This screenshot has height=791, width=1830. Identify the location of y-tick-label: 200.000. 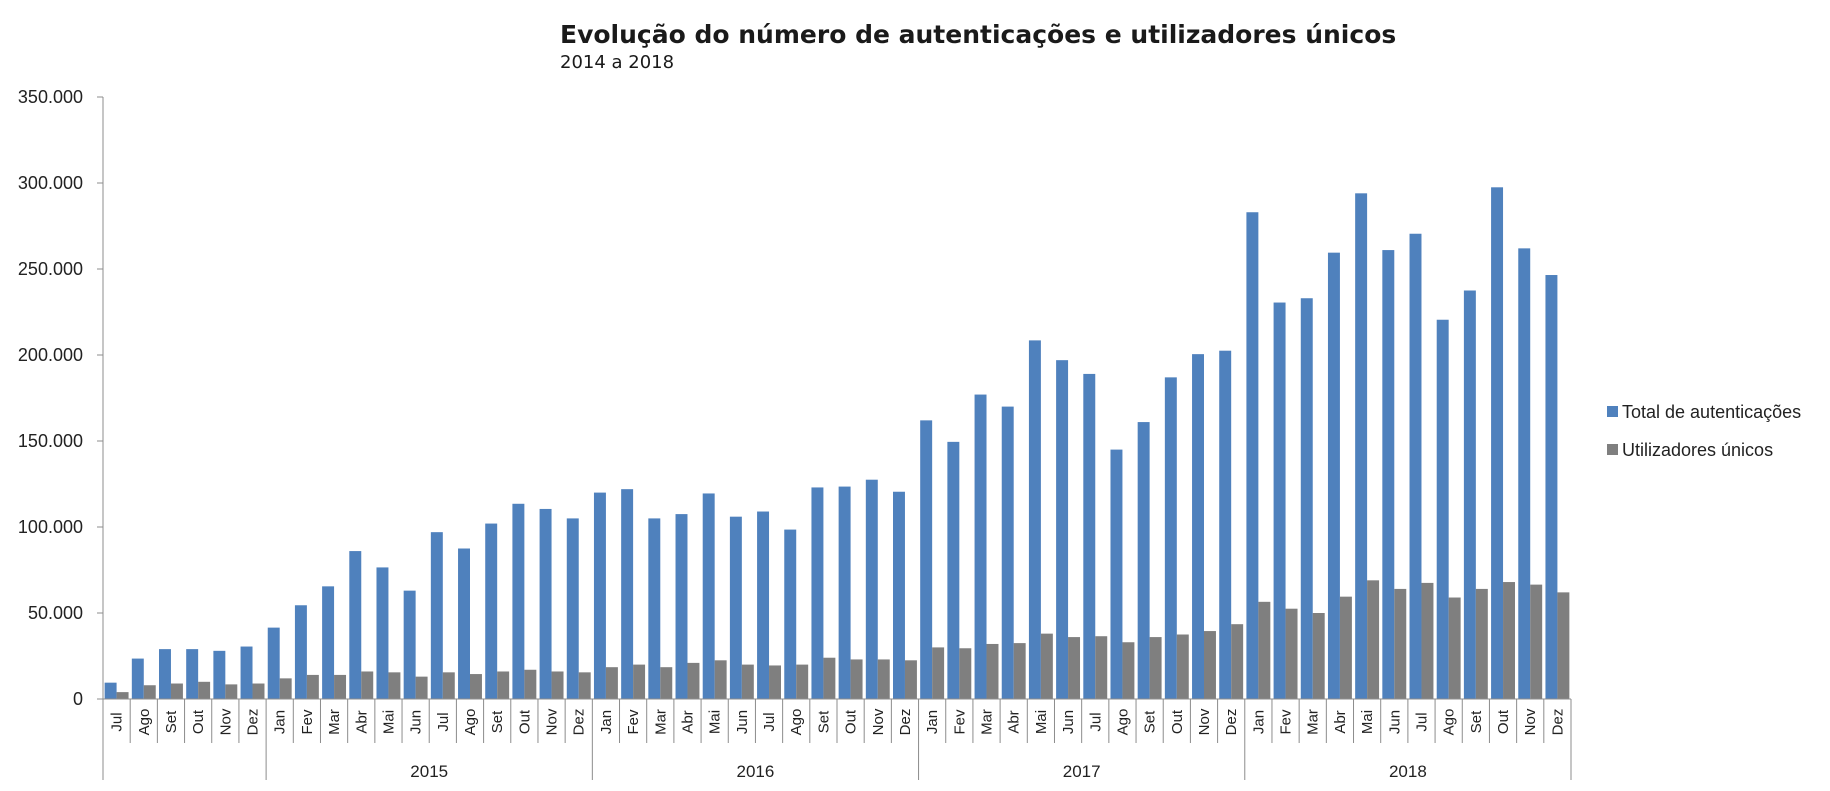
(50, 355).